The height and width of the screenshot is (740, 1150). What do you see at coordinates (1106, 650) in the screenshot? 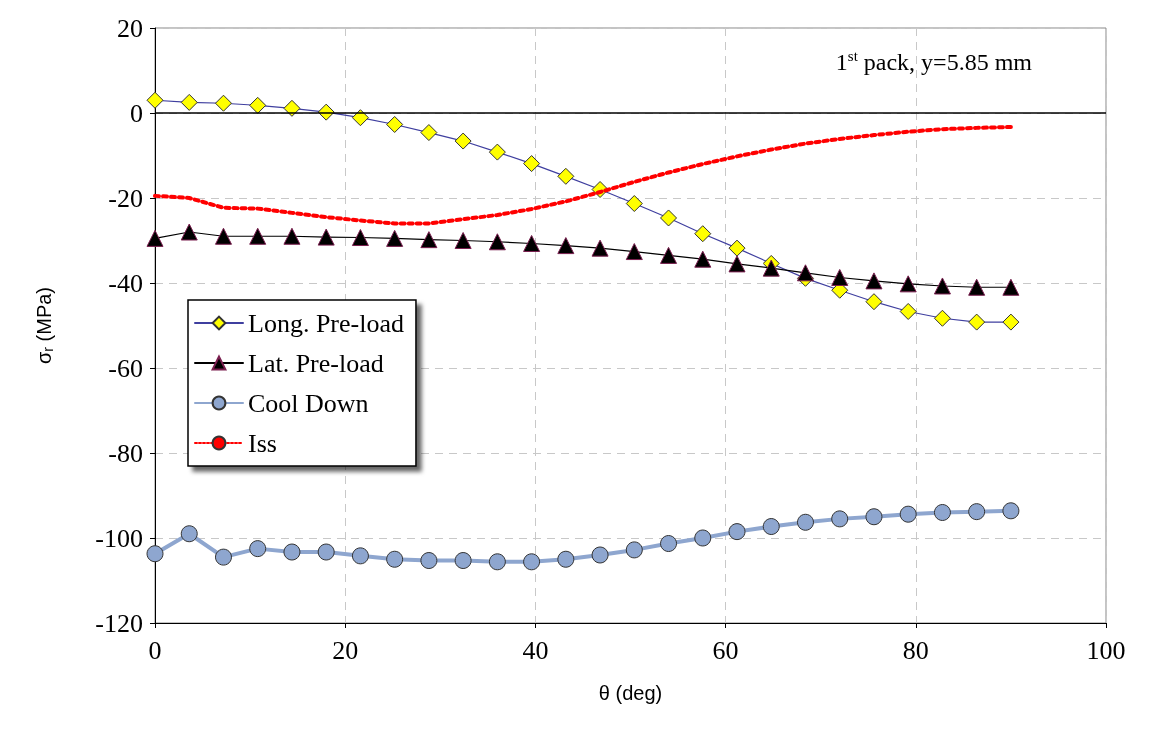
I see `x-tick-label: 100` at bounding box center [1106, 650].